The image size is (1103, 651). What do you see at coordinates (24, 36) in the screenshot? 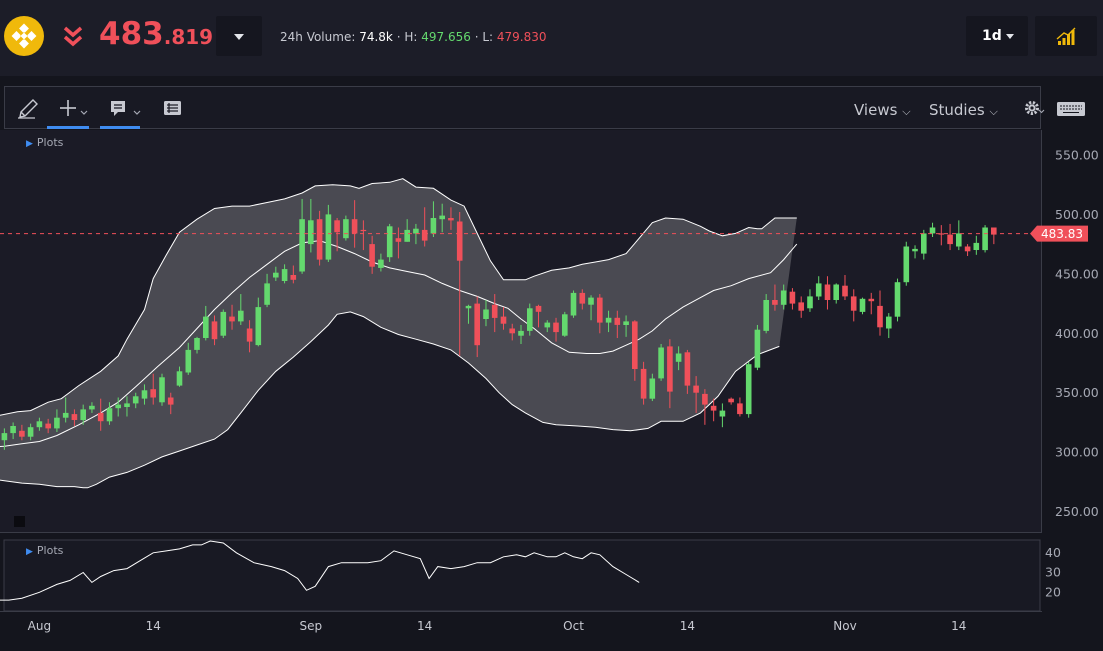
I see `binance-logo-icon` at bounding box center [24, 36].